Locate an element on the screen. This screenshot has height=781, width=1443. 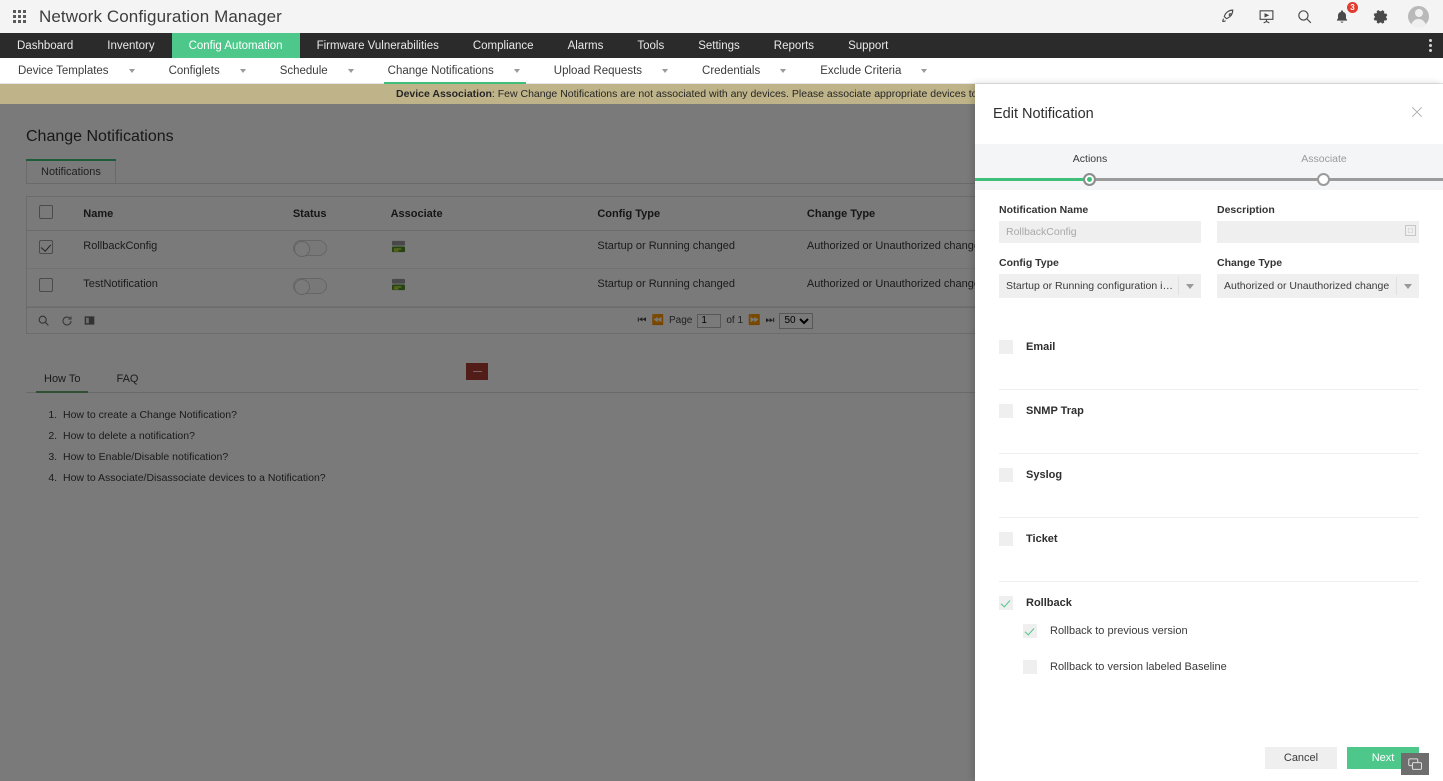
bell-icon: 3 is located at coordinates (1345, 14).